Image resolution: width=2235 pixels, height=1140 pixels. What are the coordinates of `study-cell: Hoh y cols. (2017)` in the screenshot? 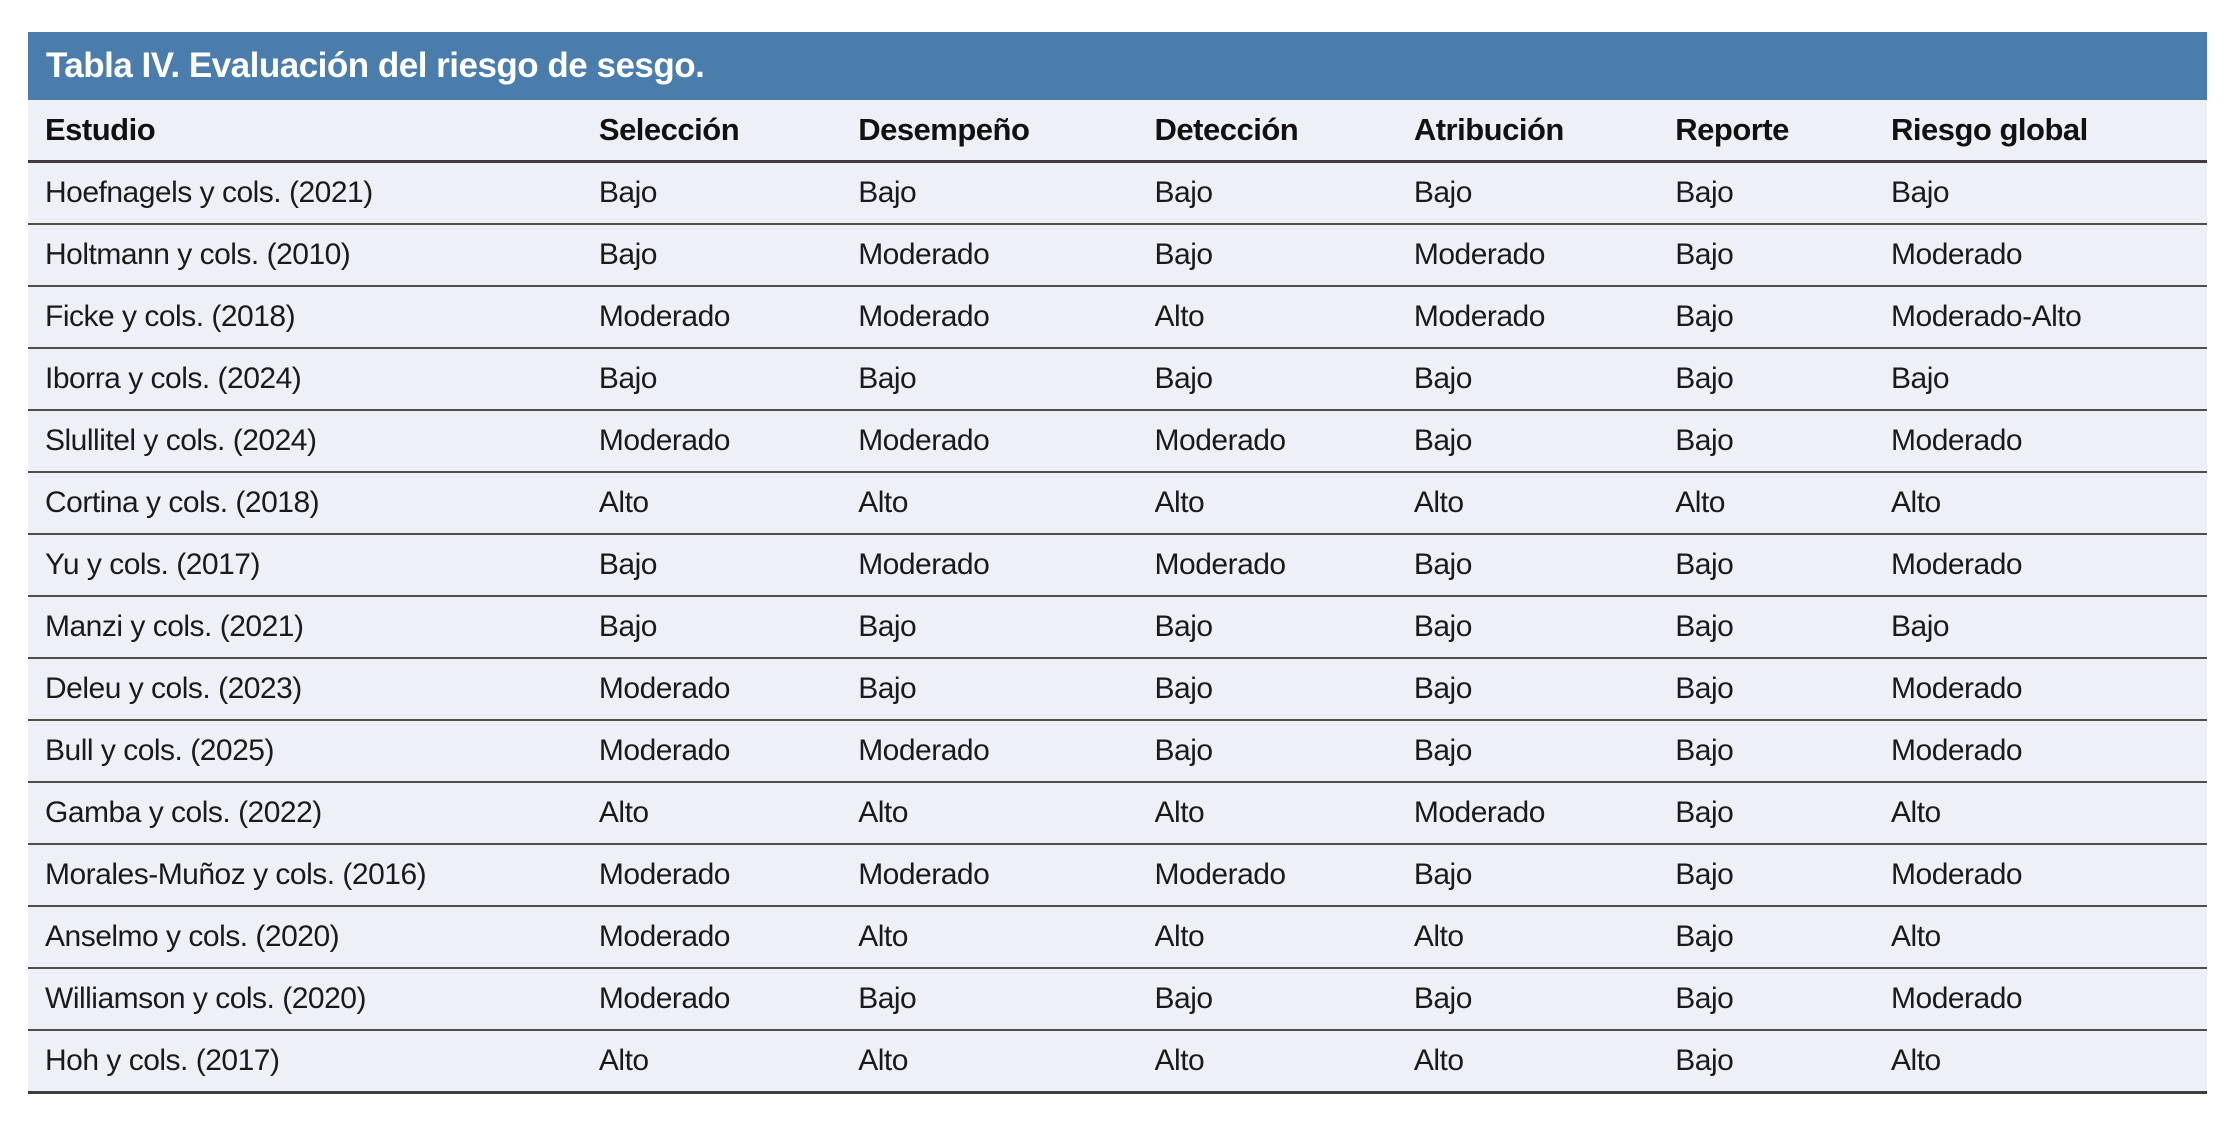 It's located at (313, 1061).